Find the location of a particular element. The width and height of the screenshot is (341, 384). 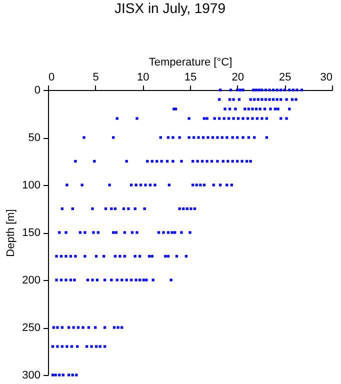

x-tick-label: 15 is located at coordinates (190, 78).